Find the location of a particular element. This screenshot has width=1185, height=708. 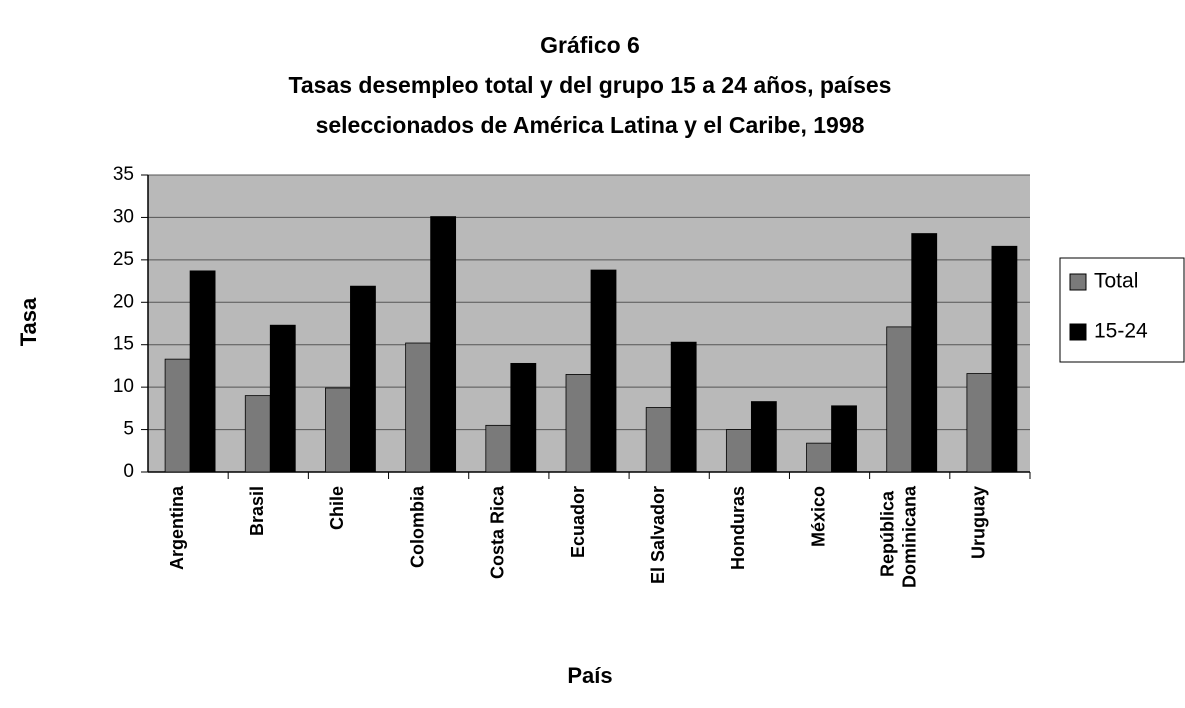

y-tick-label: 0 is located at coordinates (128, 471).